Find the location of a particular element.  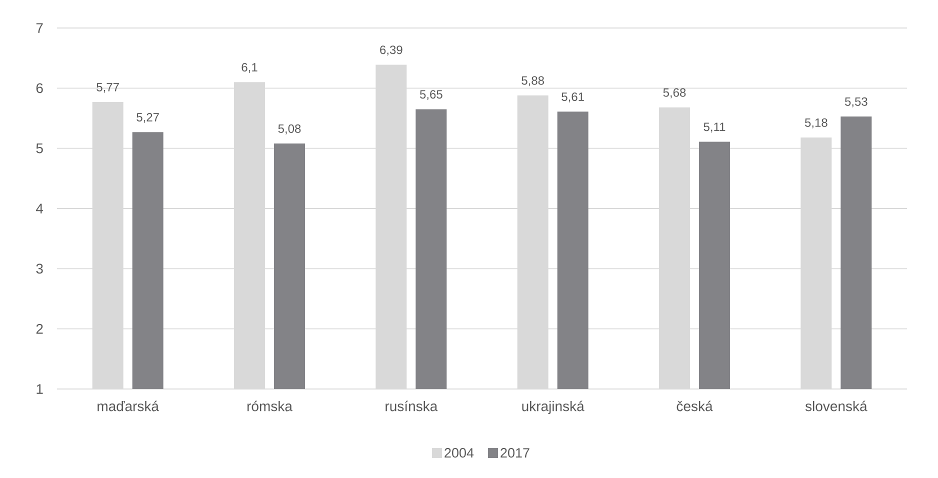

y-tick-label: 2 is located at coordinates (39, 329).